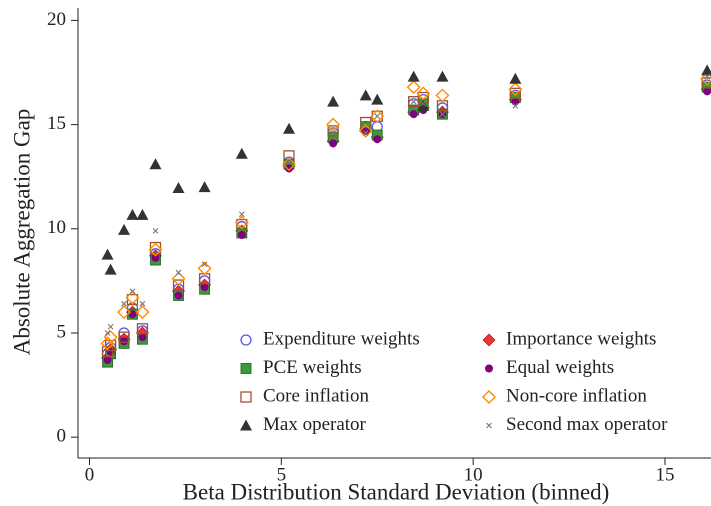 The width and height of the screenshot is (711, 506). What do you see at coordinates (473, 474) in the screenshot?
I see `x-tick-label: 10` at bounding box center [473, 474].